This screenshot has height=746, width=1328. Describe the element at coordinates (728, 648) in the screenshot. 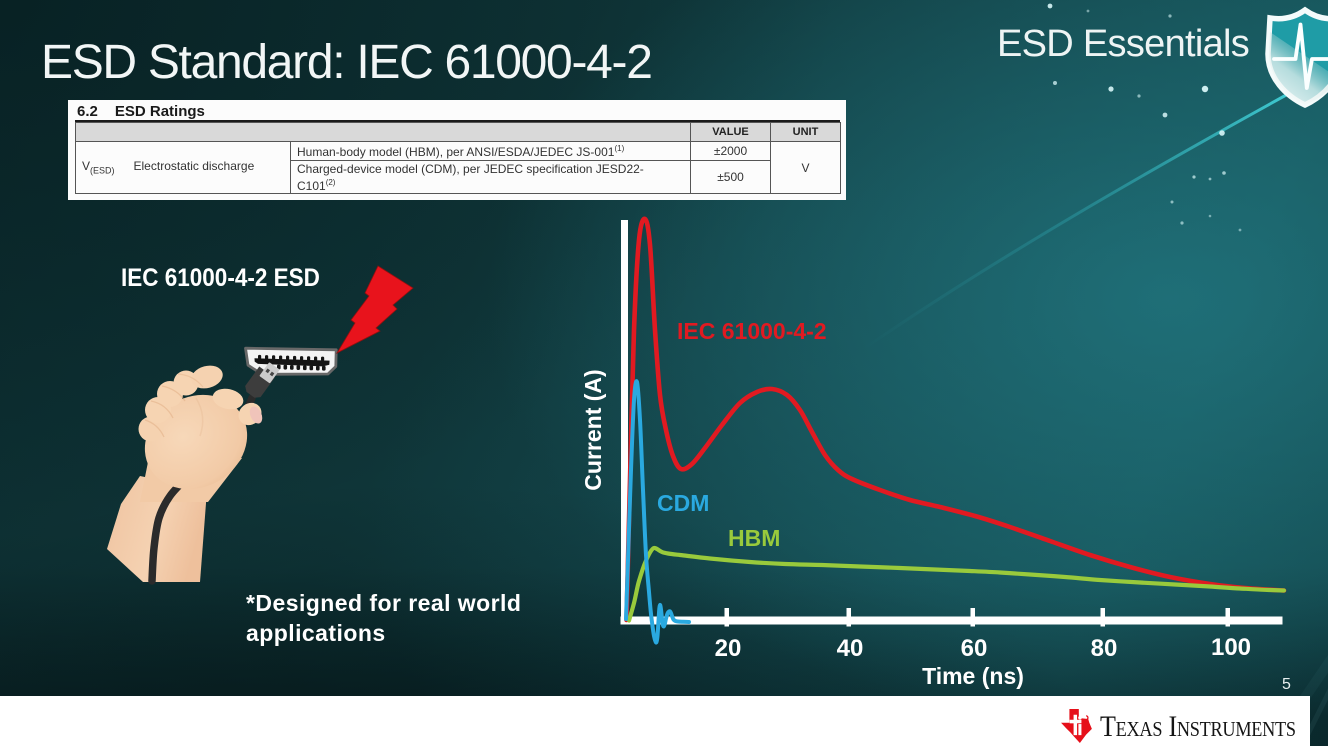

I see `svg-text: 20` at that location.